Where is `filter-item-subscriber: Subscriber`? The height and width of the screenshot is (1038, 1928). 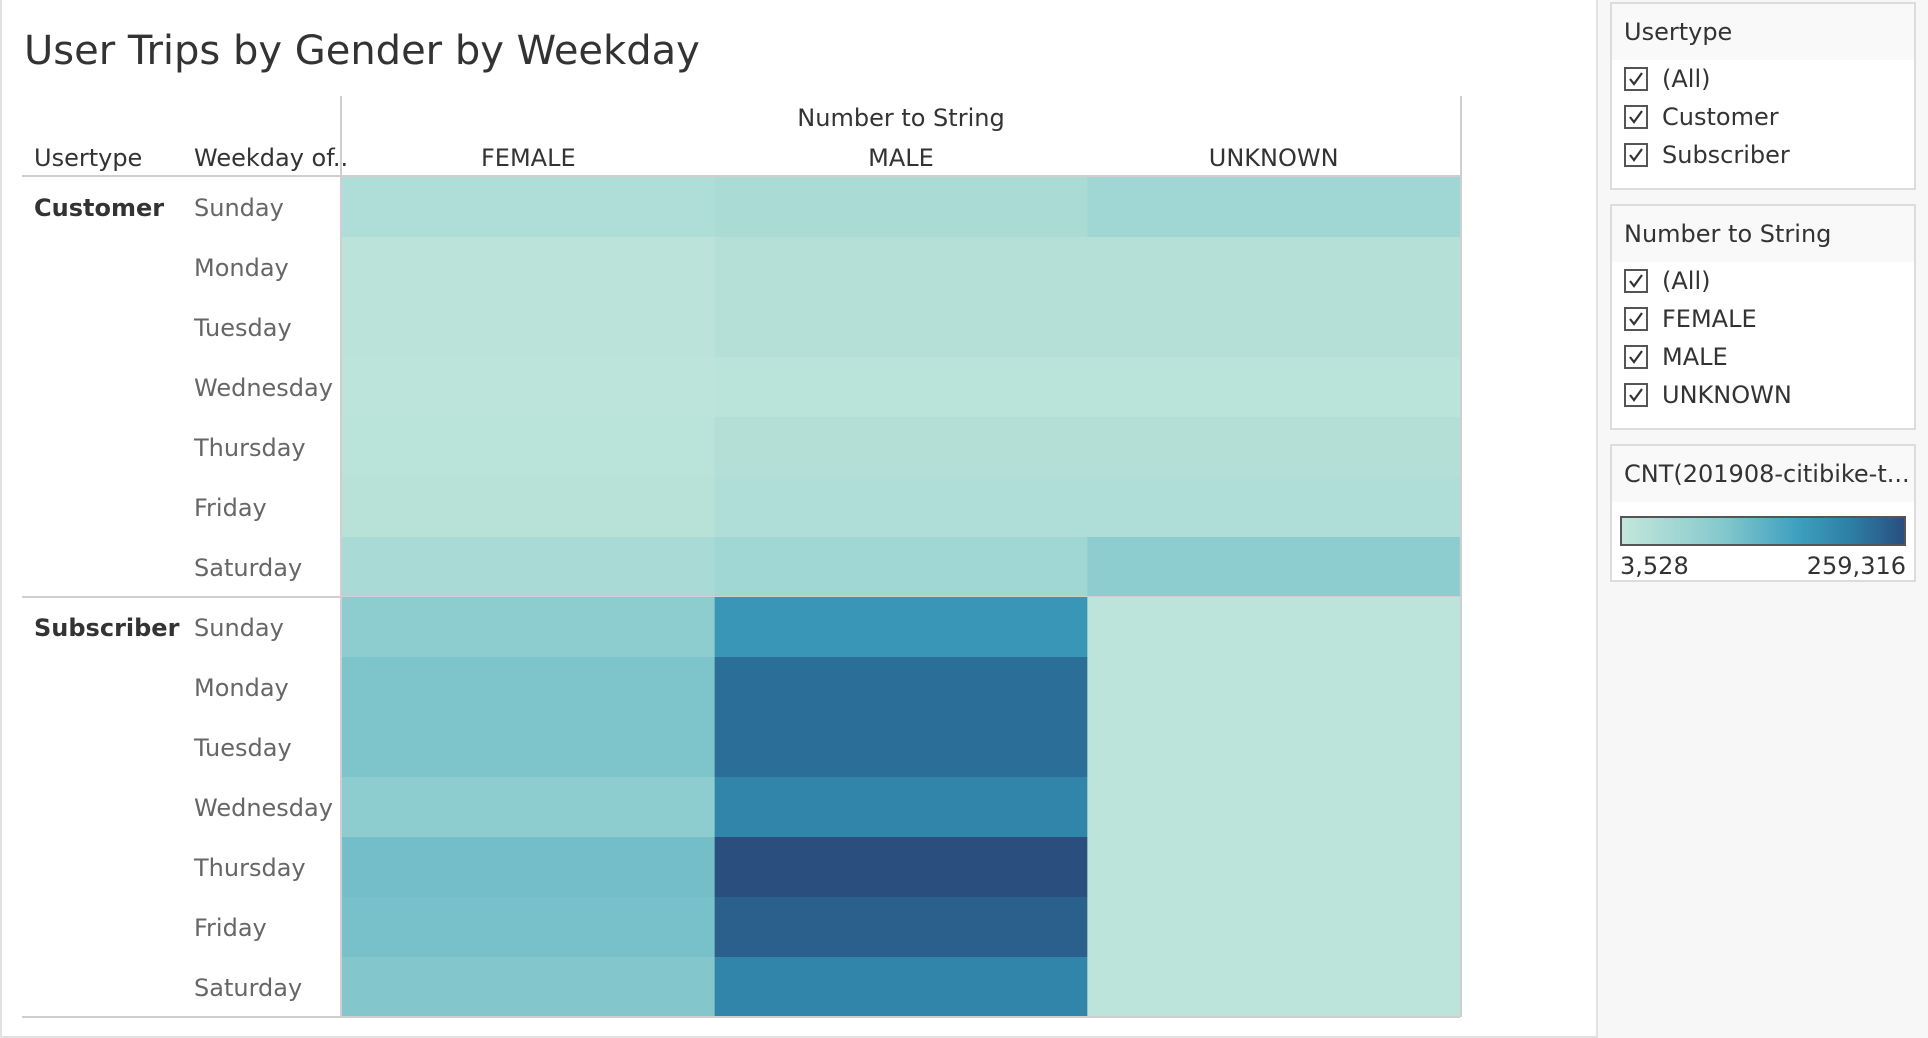 filter-item-subscriber: Subscriber is located at coordinates (1763, 155).